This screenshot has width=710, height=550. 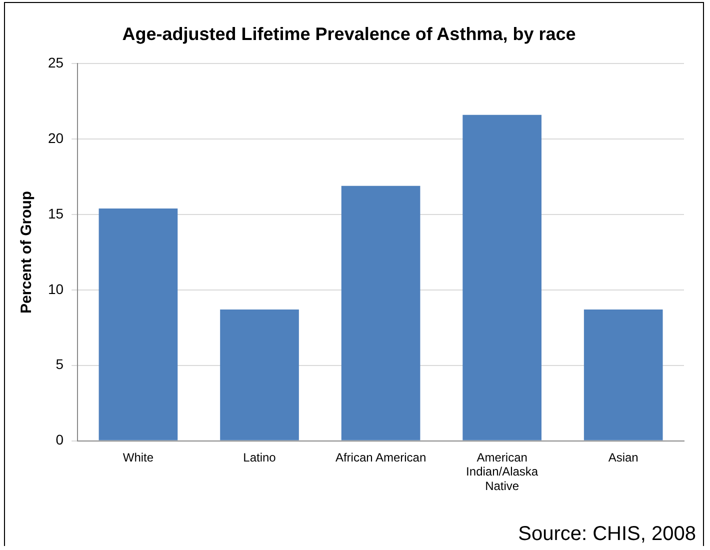 What do you see at coordinates (349, 34) in the screenshot?
I see `chart-title: Age-adjusted Lifetime Prevalence of Asthma, by race` at bounding box center [349, 34].